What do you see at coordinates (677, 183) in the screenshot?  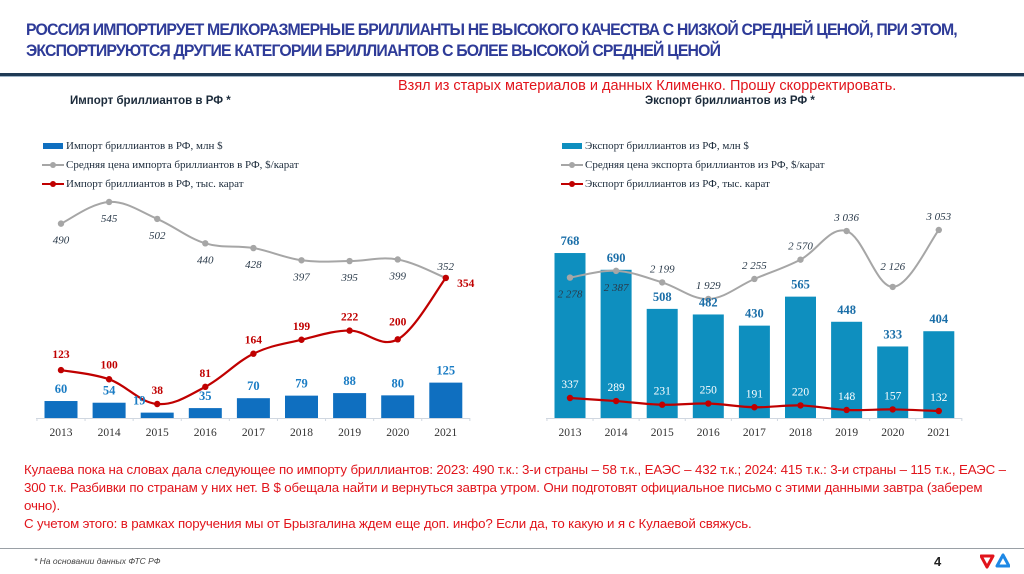 I see `legend-label: Экспорт бриллиантов из РФ, тыс. карат` at bounding box center [677, 183].